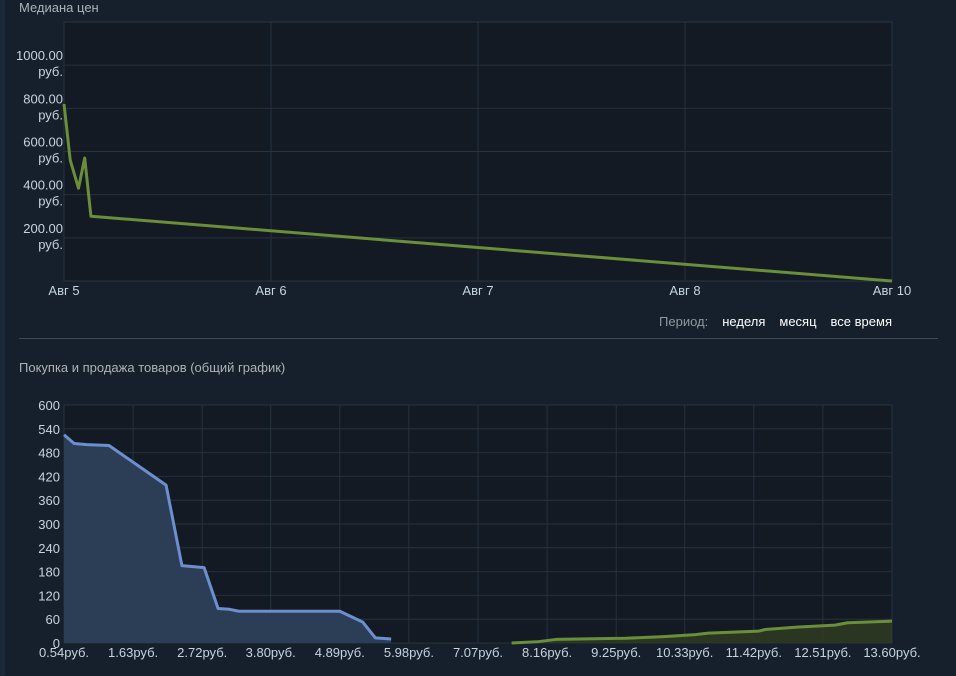 The height and width of the screenshot is (676, 956). What do you see at coordinates (133, 652) in the screenshot?
I see `x-tick-label: 1.63руб.` at bounding box center [133, 652].